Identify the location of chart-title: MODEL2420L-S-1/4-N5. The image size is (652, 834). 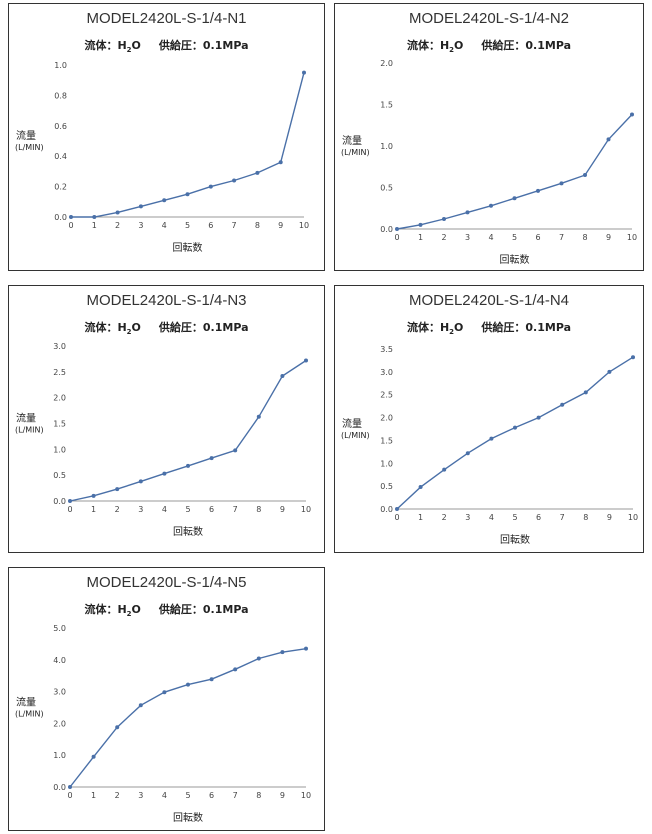
(166, 582).